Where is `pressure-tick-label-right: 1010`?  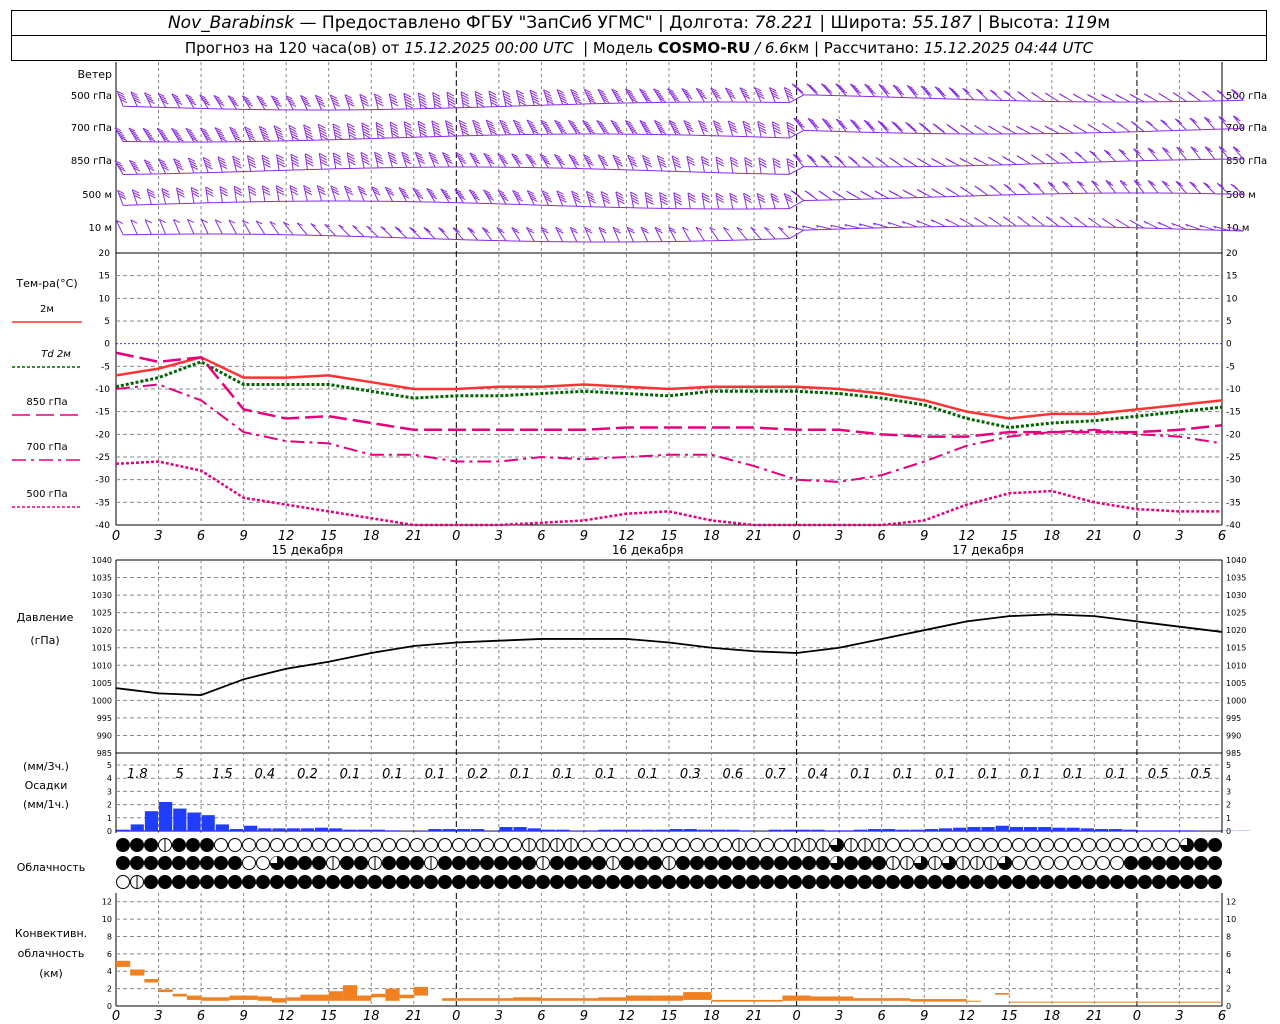
pressure-tick-label-right: 1010 is located at coordinates (1236, 665).